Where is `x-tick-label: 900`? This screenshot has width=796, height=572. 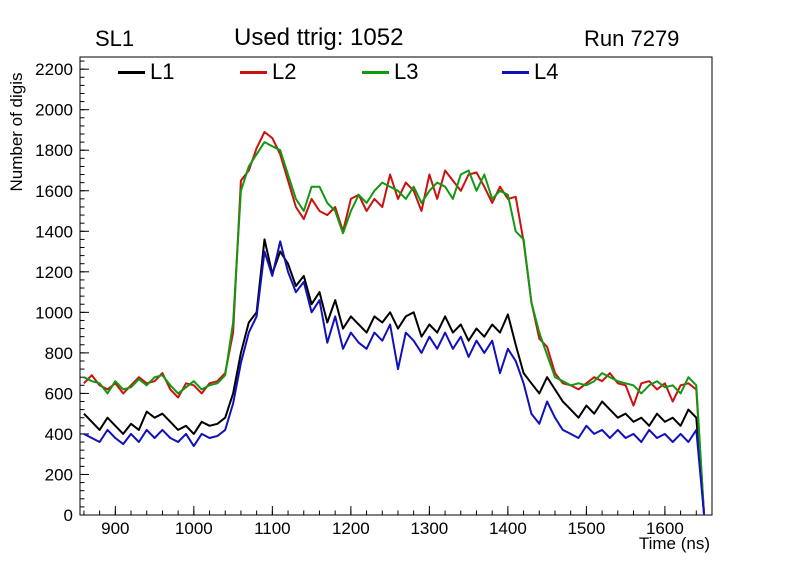 x-tick-label: 900 is located at coordinates (115, 528).